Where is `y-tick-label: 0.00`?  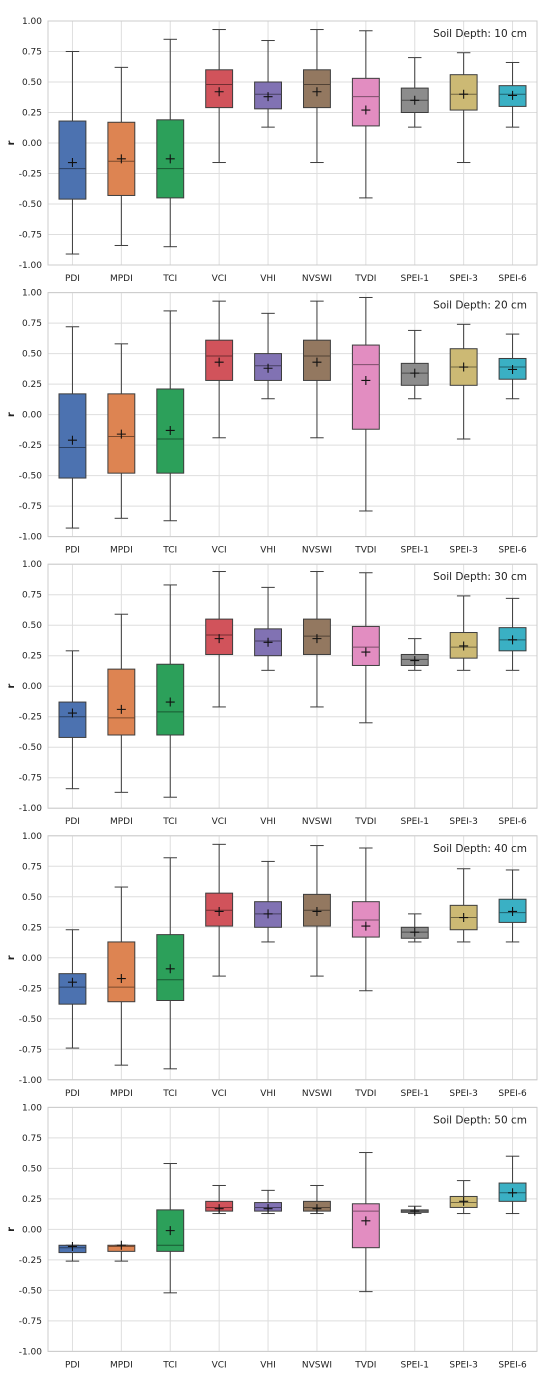
y-tick-label: 0.00 is located at coordinates (32, 687).